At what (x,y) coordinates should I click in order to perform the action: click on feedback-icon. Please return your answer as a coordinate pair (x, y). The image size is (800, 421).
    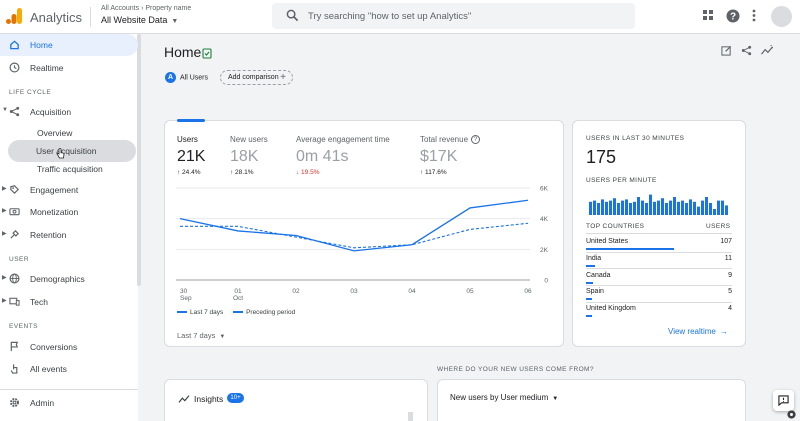
    Looking at the image, I should click on (783, 400).